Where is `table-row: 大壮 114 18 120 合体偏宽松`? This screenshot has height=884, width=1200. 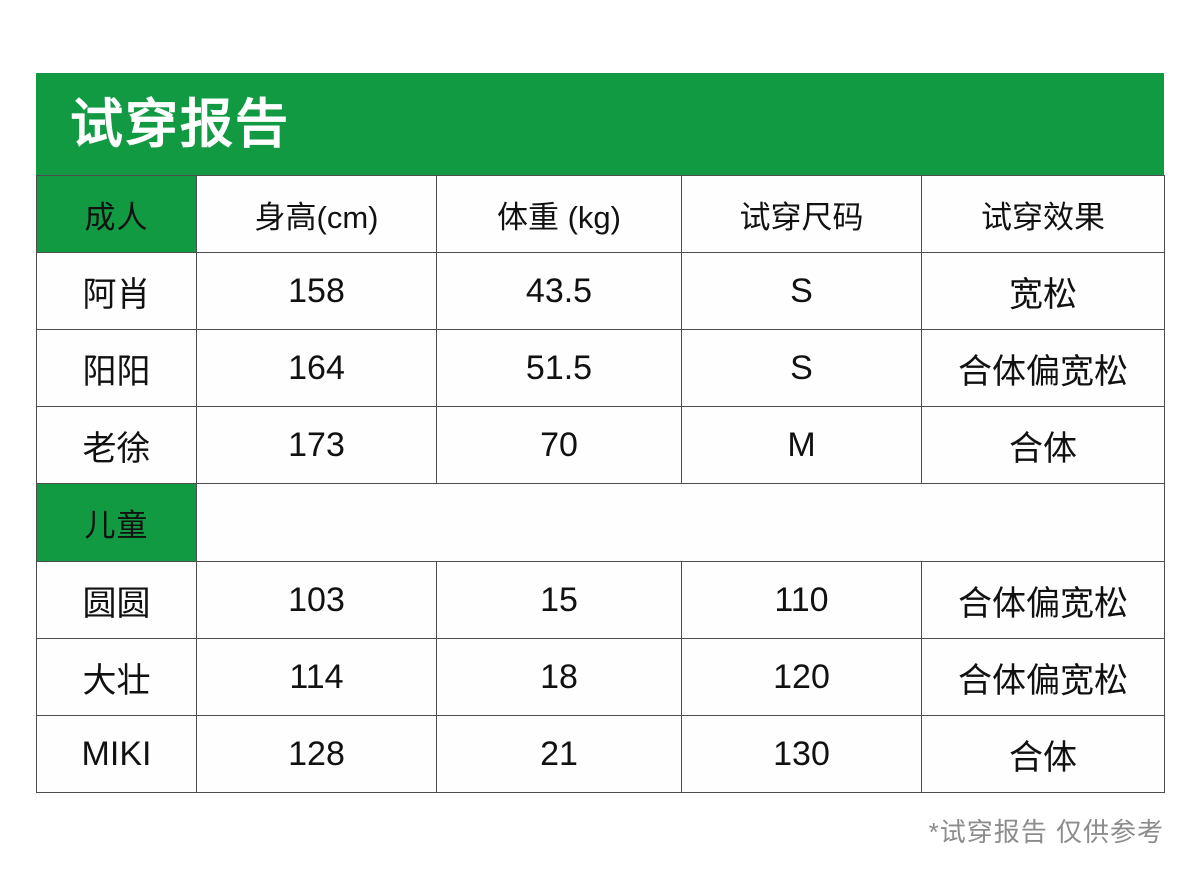 table-row: 大壮 114 18 120 合体偏宽松 is located at coordinates (600, 677).